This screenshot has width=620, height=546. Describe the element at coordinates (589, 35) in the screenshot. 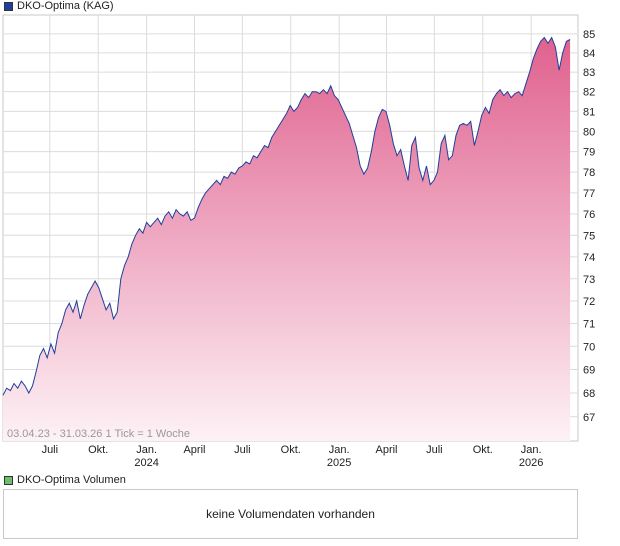

I see `y-tick-label: 85` at that location.